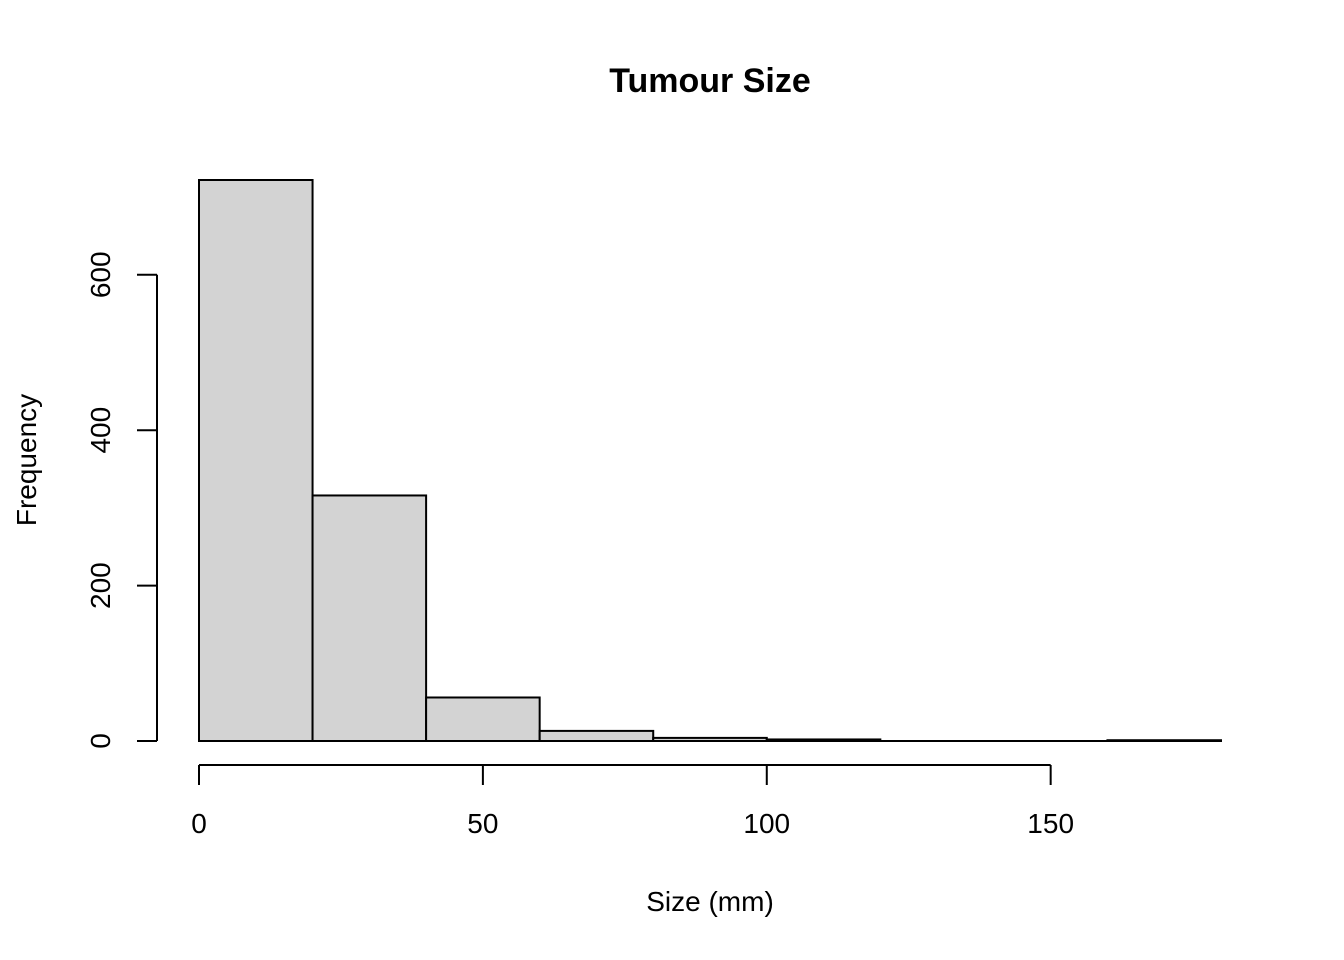 Image resolution: width=1344 pixels, height=960 pixels. I want to click on y-tick-label-2: 400, so click(100, 430).